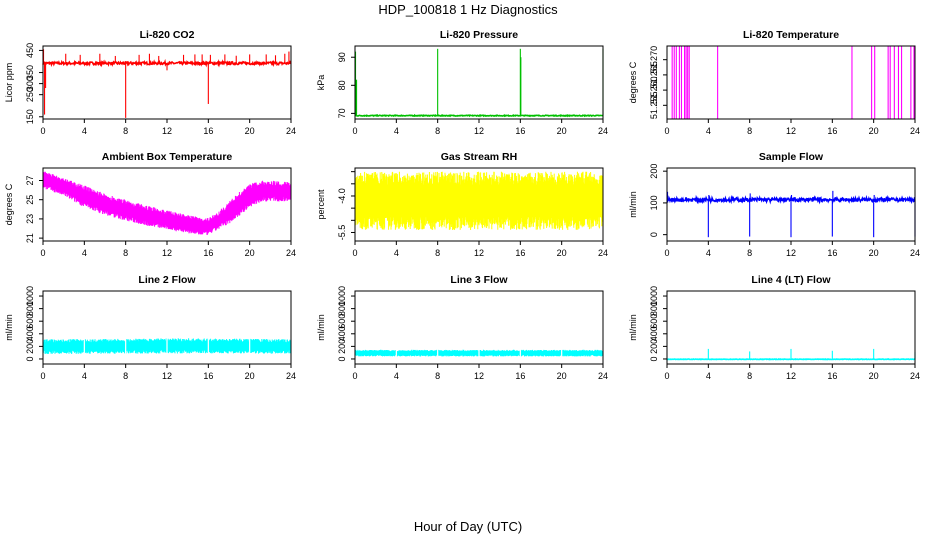  I want to click on y-tick-label: 51.260, so click(654, 90).